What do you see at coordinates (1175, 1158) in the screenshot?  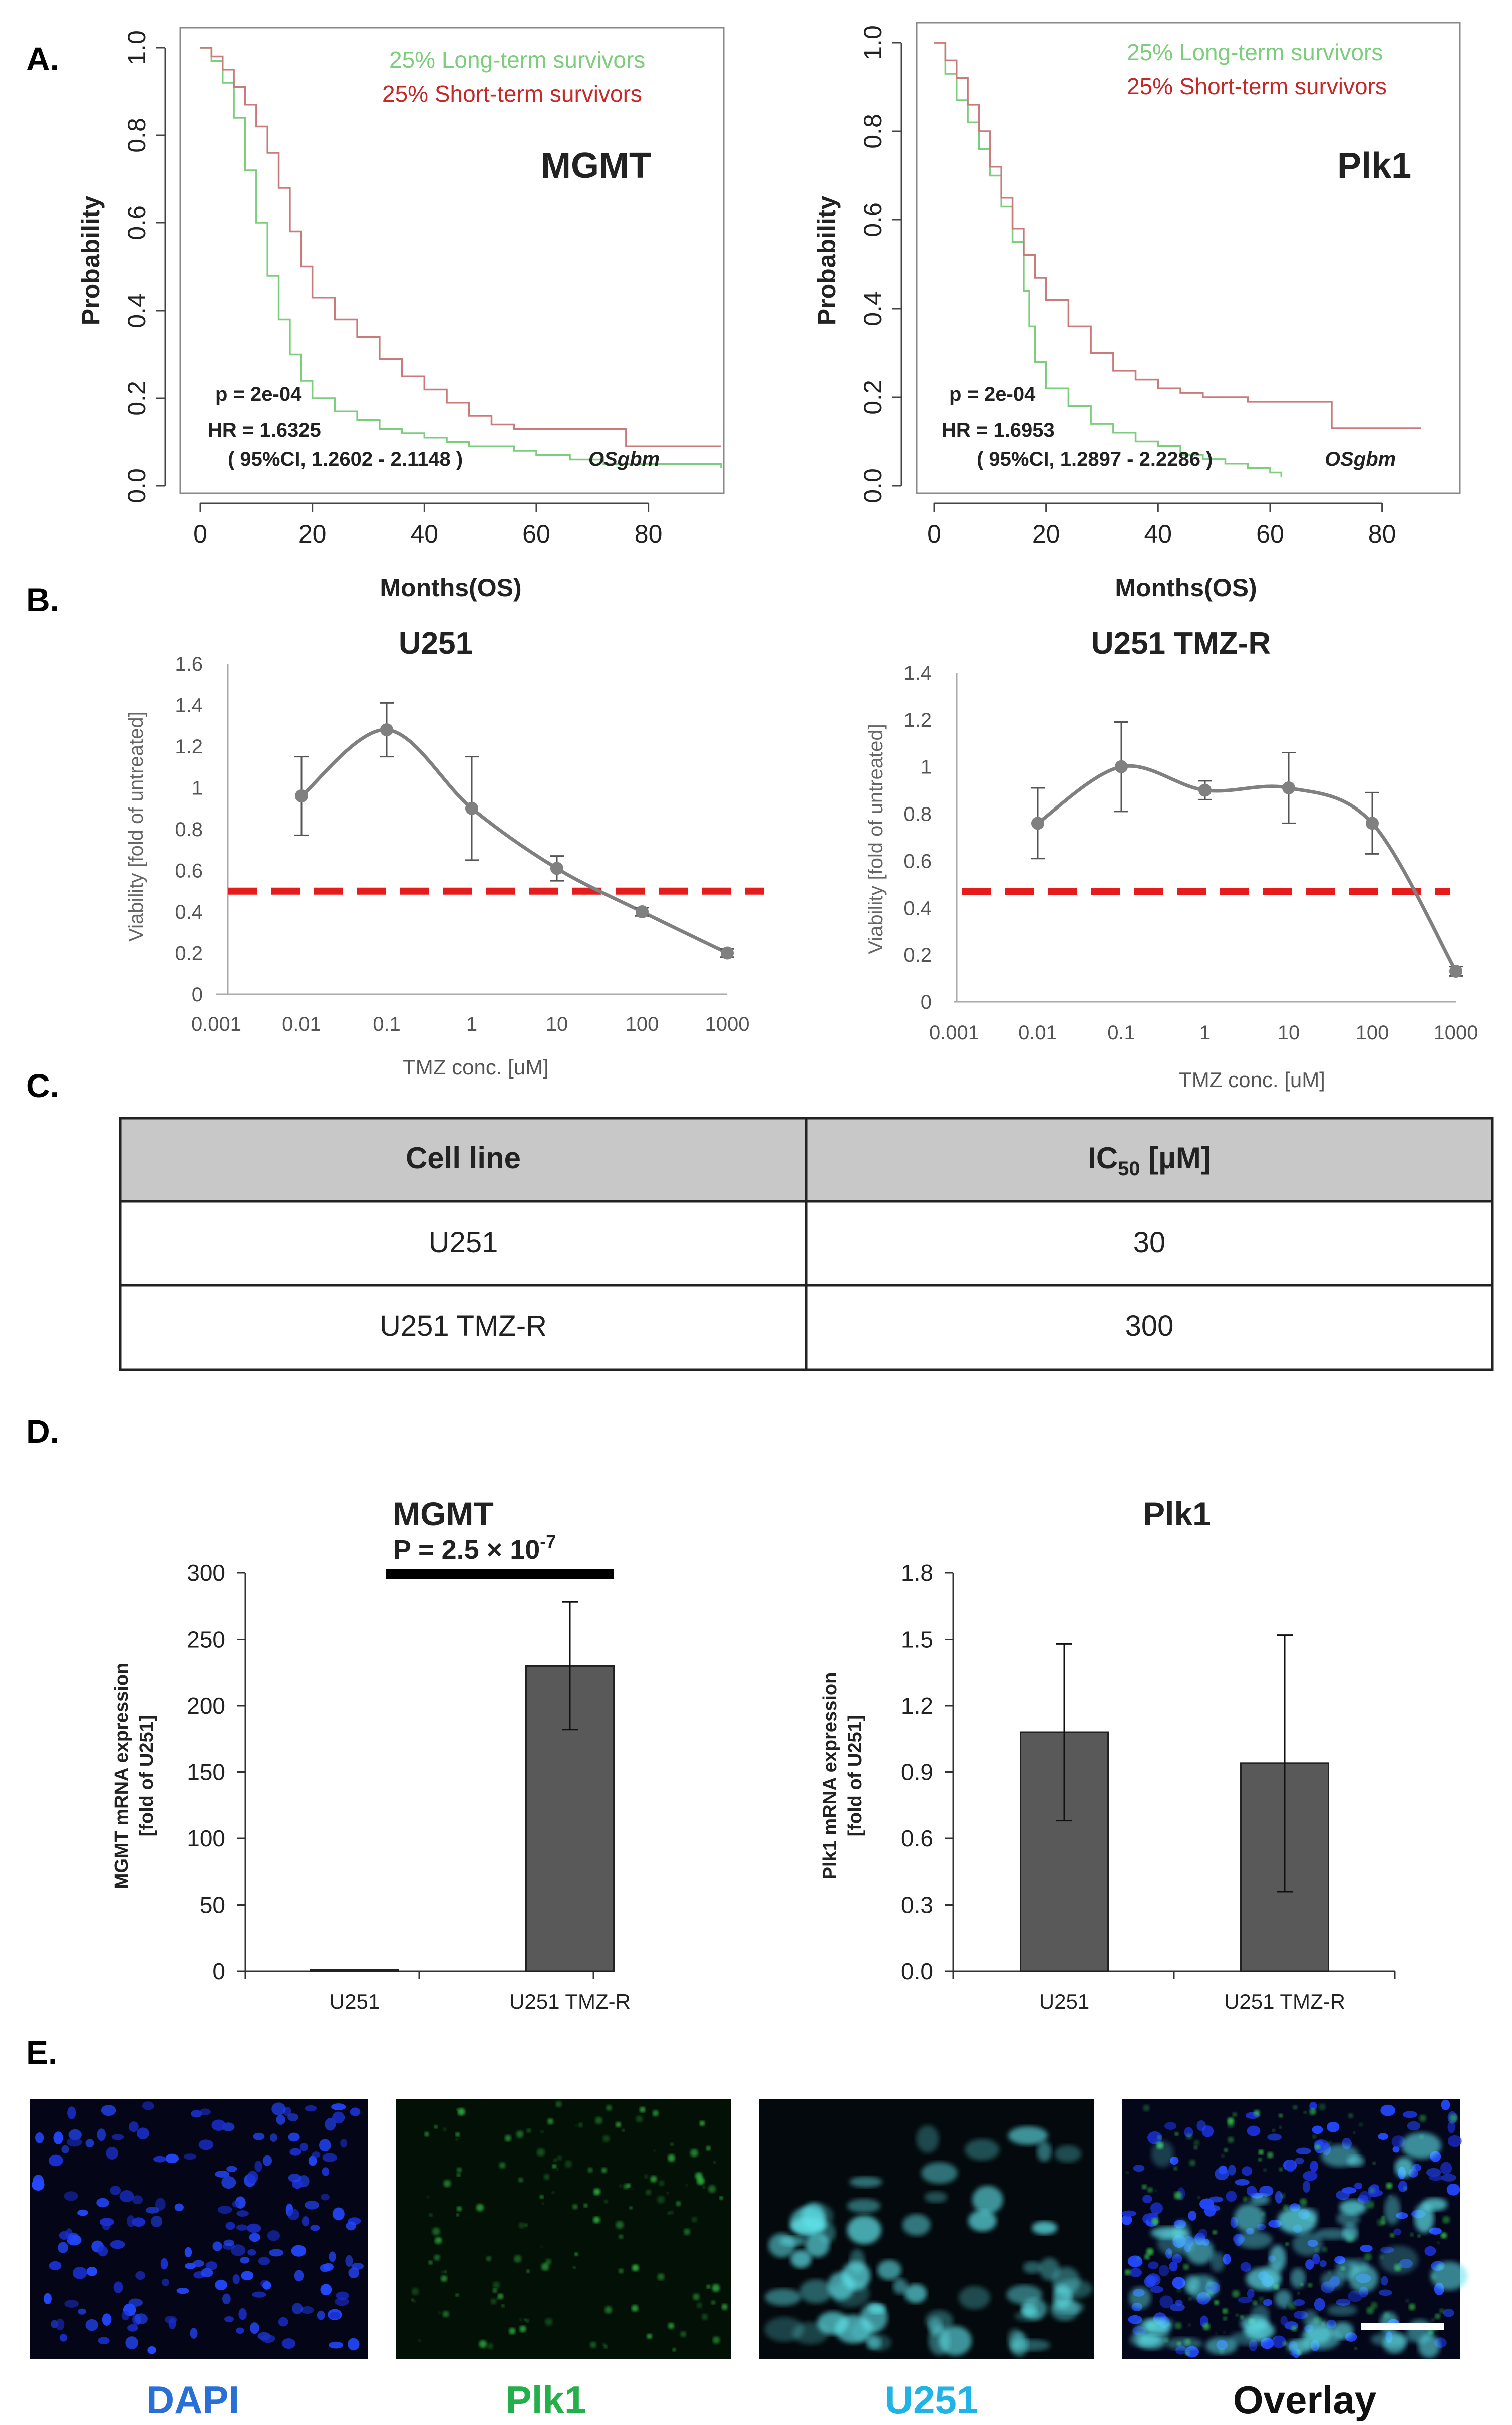 I see `ic50-unit: [µM]` at bounding box center [1175, 1158].